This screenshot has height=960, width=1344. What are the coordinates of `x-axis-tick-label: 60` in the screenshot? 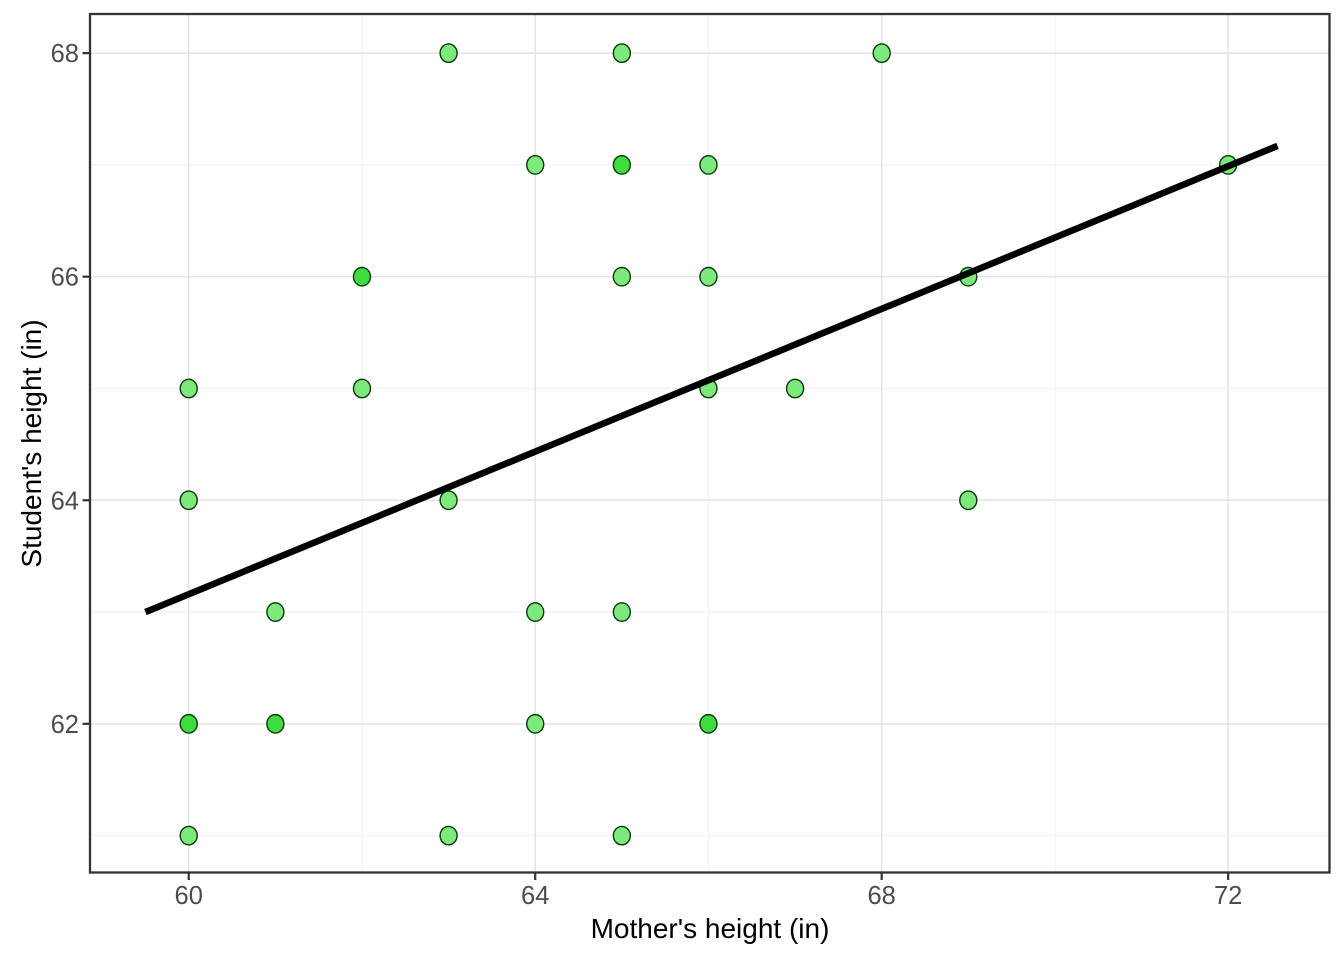 It's located at (189, 896).